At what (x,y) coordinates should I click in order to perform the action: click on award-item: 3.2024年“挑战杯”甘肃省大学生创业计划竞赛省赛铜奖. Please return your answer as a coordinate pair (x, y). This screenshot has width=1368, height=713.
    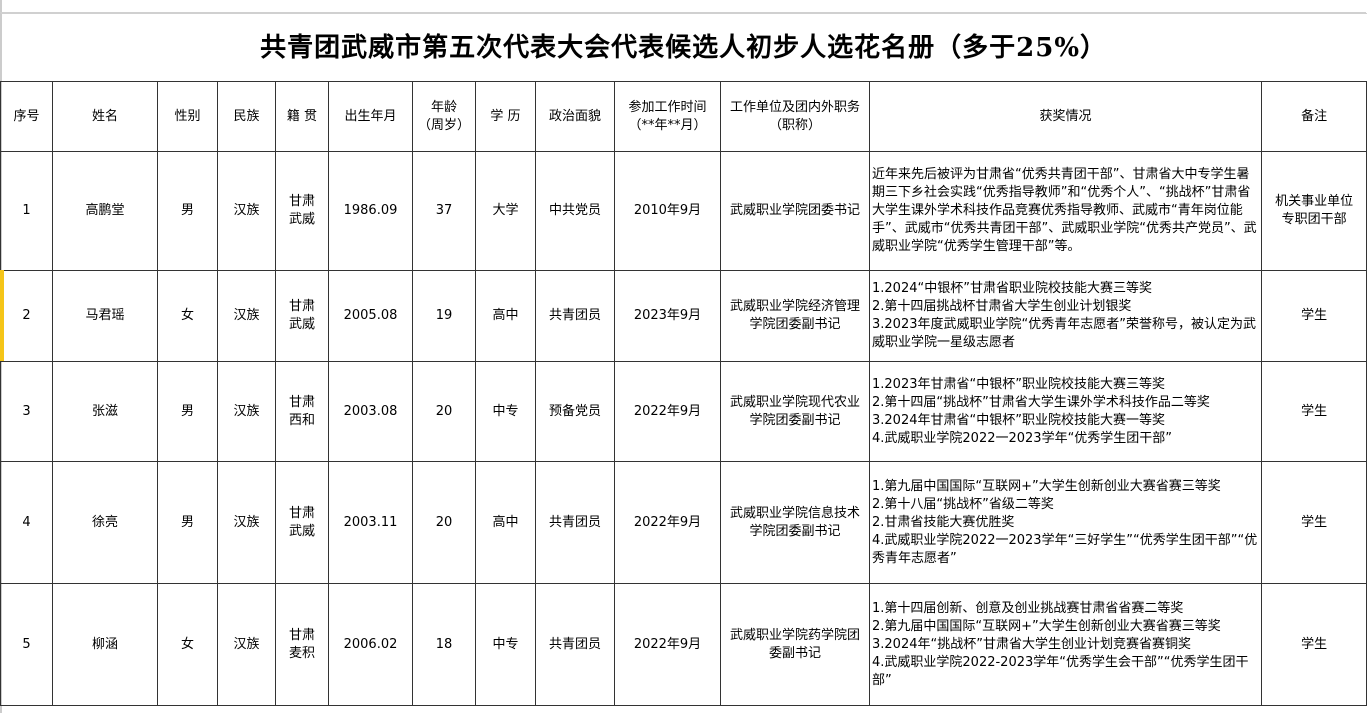
    Looking at the image, I should click on (1031, 644).